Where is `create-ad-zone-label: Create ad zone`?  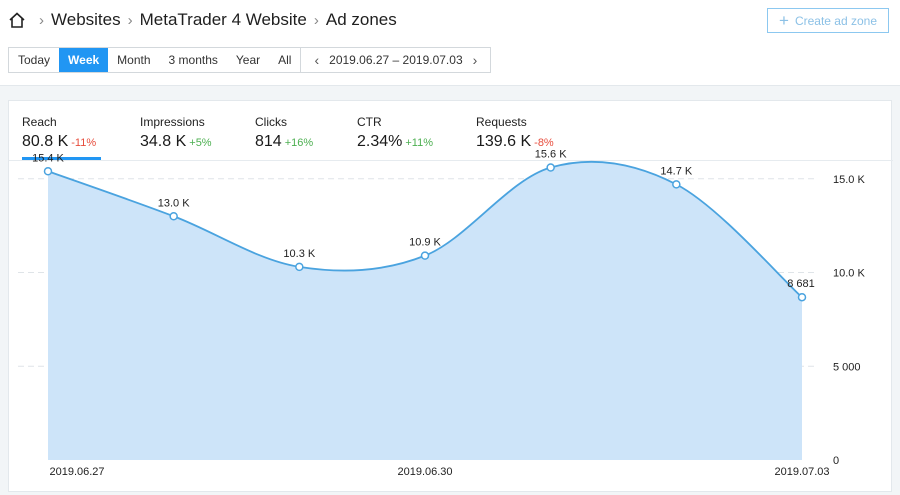
create-ad-zone-label: Create ad zone is located at coordinates (835, 20).